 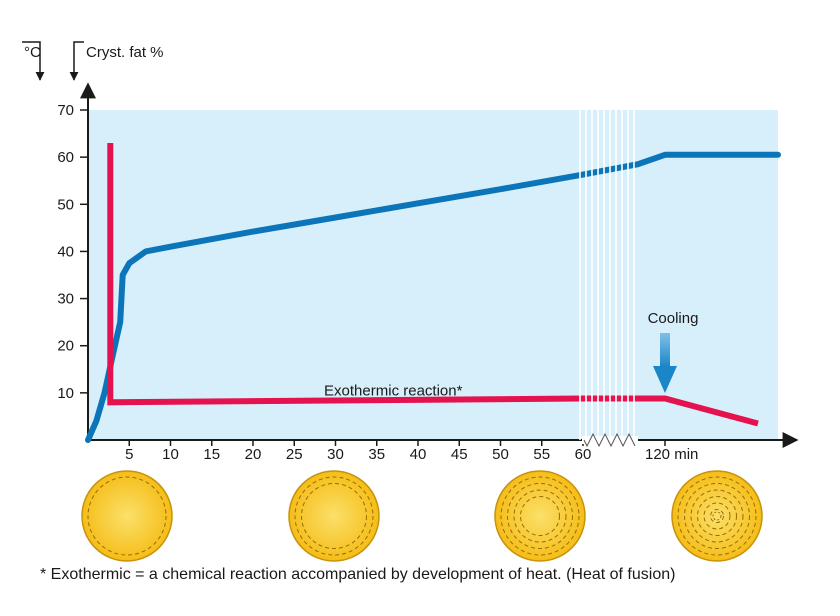 What do you see at coordinates (673, 318) in the screenshot?
I see `annotation-cooling: Cooling` at bounding box center [673, 318].